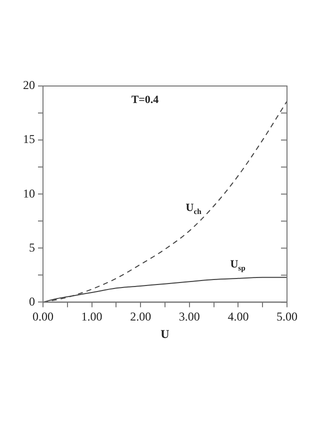  What do you see at coordinates (29, 85) in the screenshot?
I see `y-tick-label: 20` at bounding box center [29, 85].